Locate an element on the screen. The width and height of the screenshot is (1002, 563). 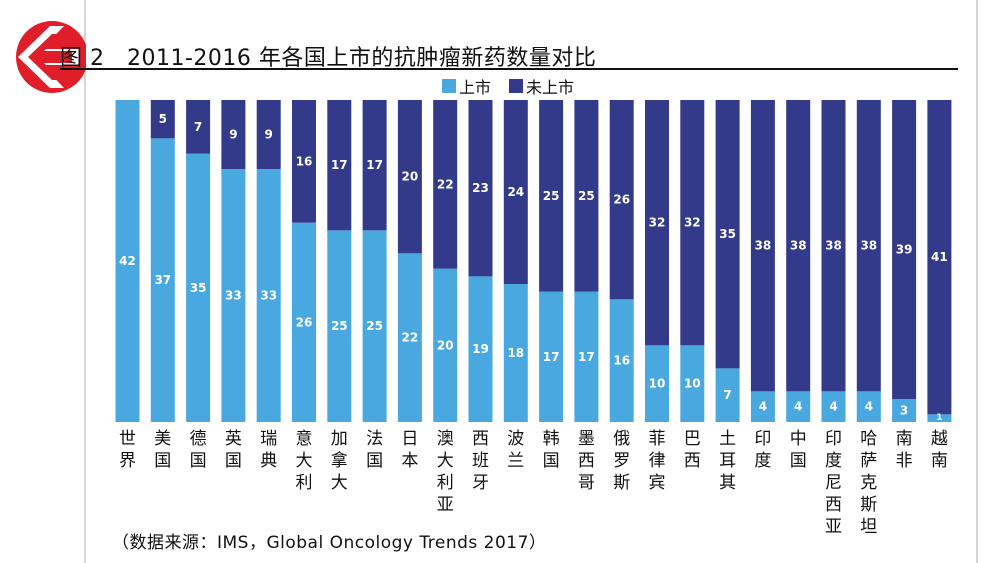
category-label-2: 德国 is located at coordinates (198, 450).